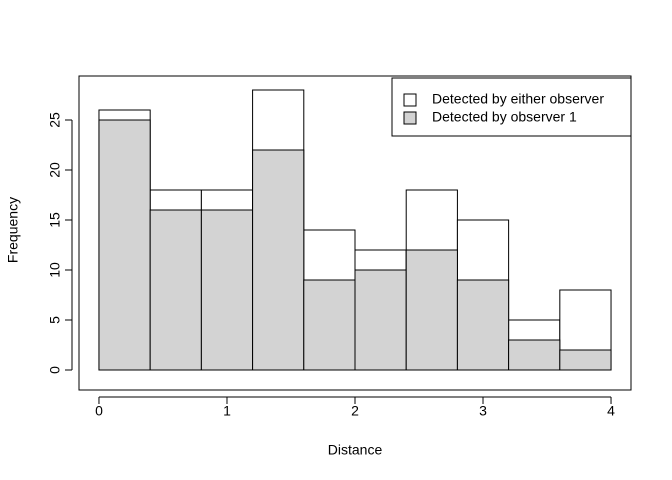 Image resolution: width=672 pixels, height=480 pixels. Describe the element at coordinates (55, 120) in the screenshot. I see `y-tick-label: 25` at that location.